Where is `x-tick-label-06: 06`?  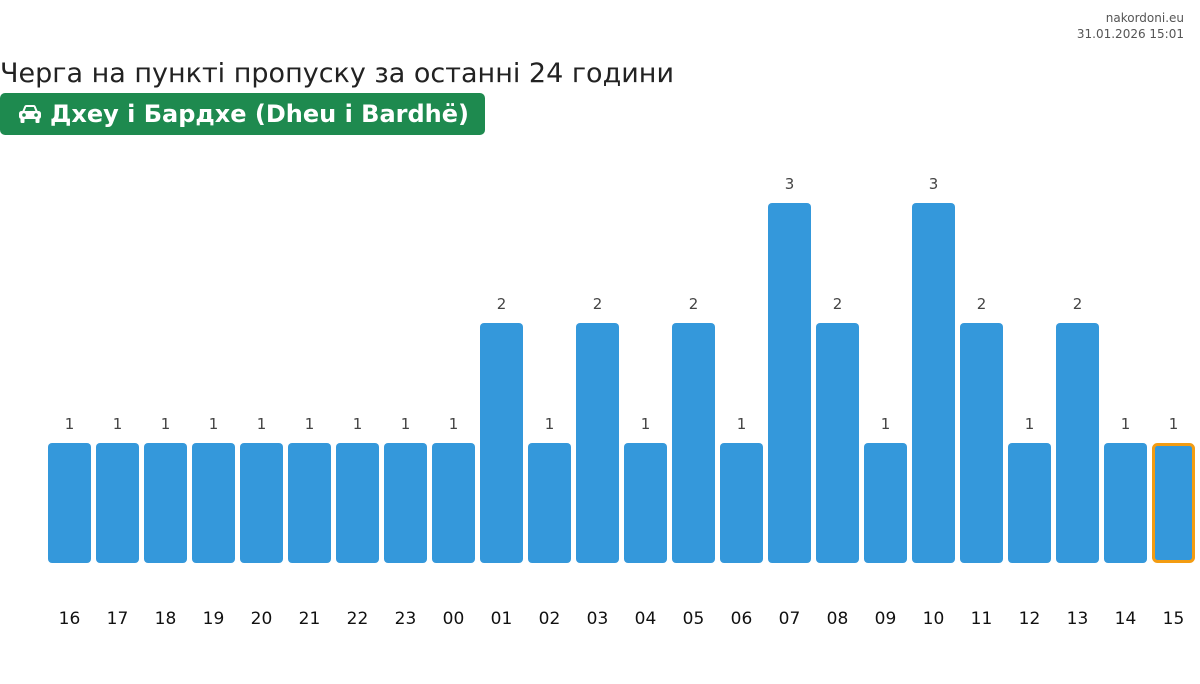 x-tick-label-06: 06 is located at coordinates (742, 619).